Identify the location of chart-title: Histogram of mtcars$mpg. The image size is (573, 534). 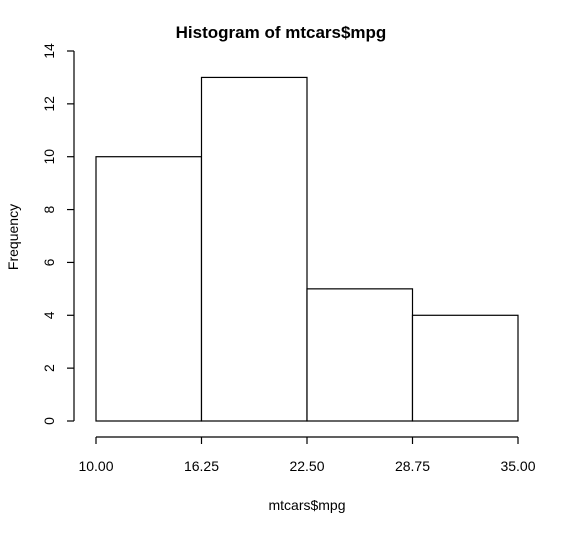
(281, 32).